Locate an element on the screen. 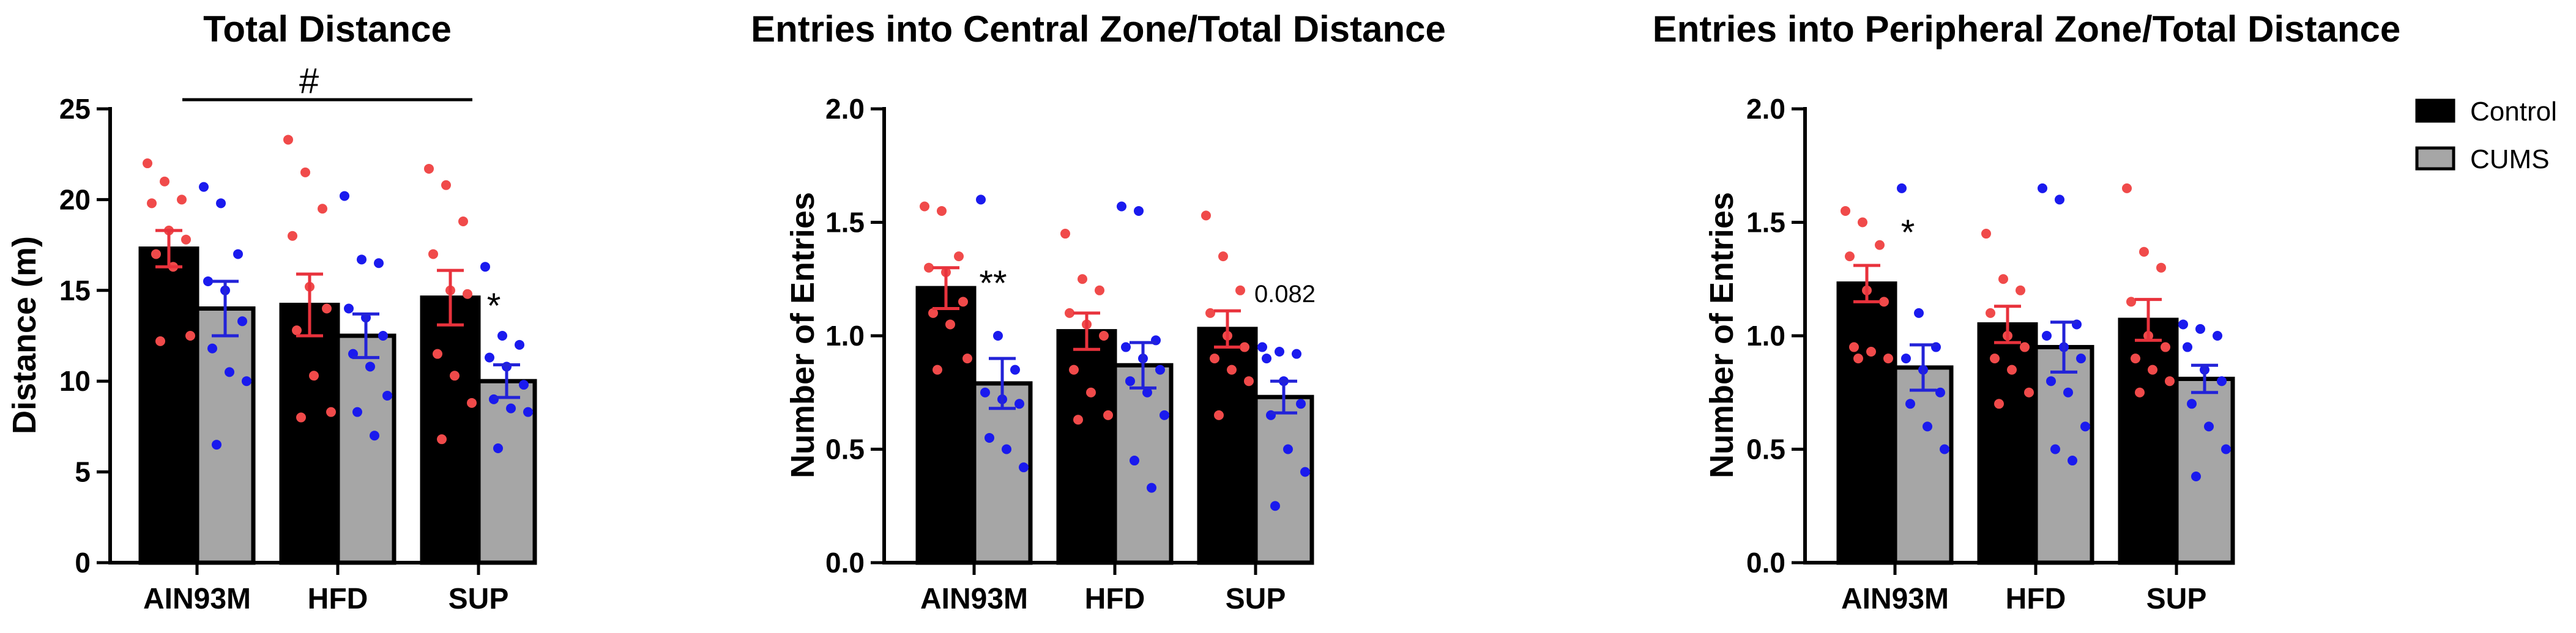  panel-2-y-tick-label: 0.5 is located at coordinates (845, 449).